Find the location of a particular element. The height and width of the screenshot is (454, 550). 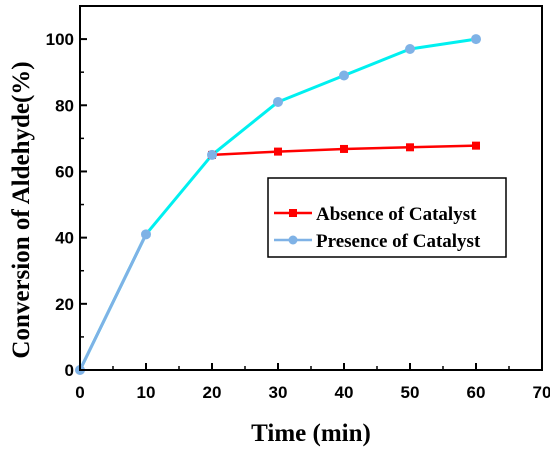

legend: Absence of Catalyst Presence of Catalyst is located at coordinates (387, 217).